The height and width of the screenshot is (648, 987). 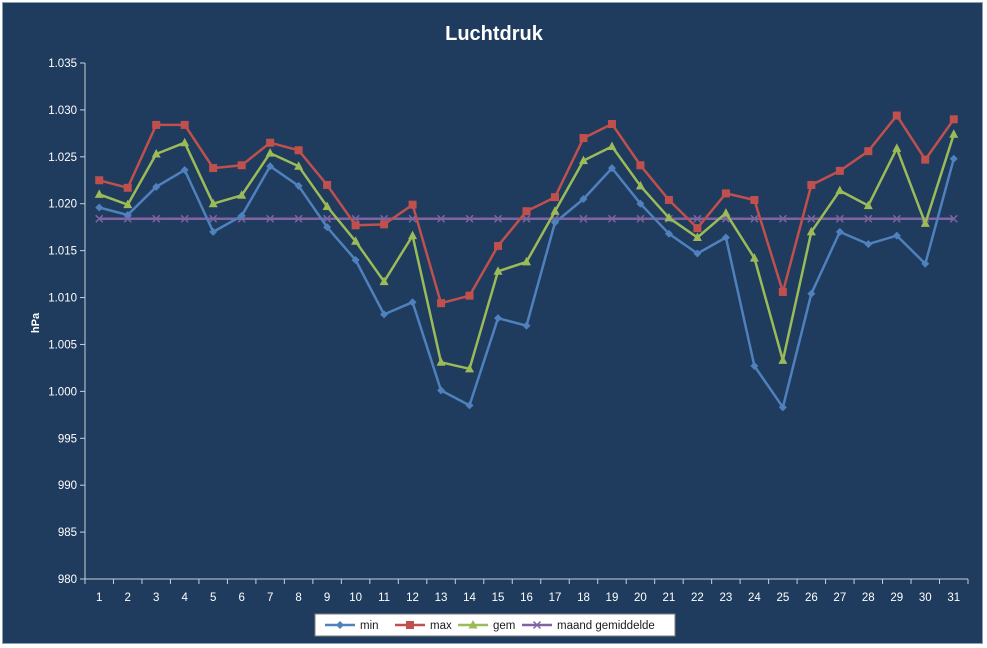 I want to click on x-tick-label: 20, so click(x=640, y=598).